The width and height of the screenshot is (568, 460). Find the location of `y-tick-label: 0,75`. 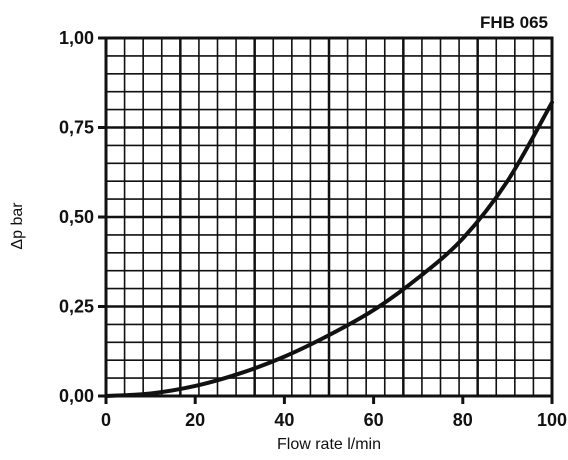

y-tick-label: 0,75 is located at coordinates (76, 128).